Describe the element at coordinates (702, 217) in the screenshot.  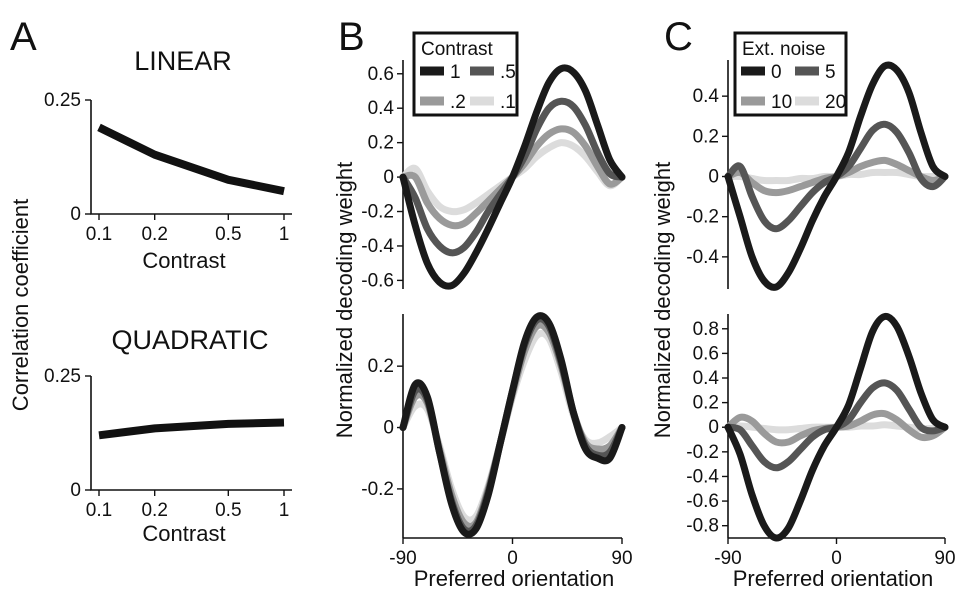
I see `c-top-ytick-label: -0.2` at that location.